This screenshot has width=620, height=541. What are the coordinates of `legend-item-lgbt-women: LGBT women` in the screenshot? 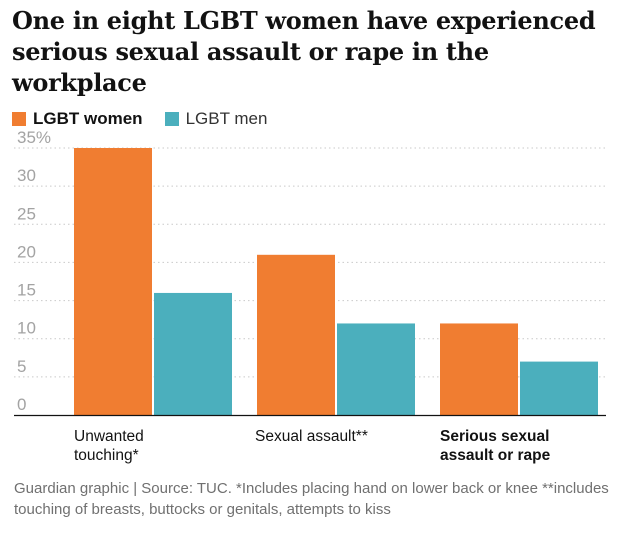 It's located at (77, 119).